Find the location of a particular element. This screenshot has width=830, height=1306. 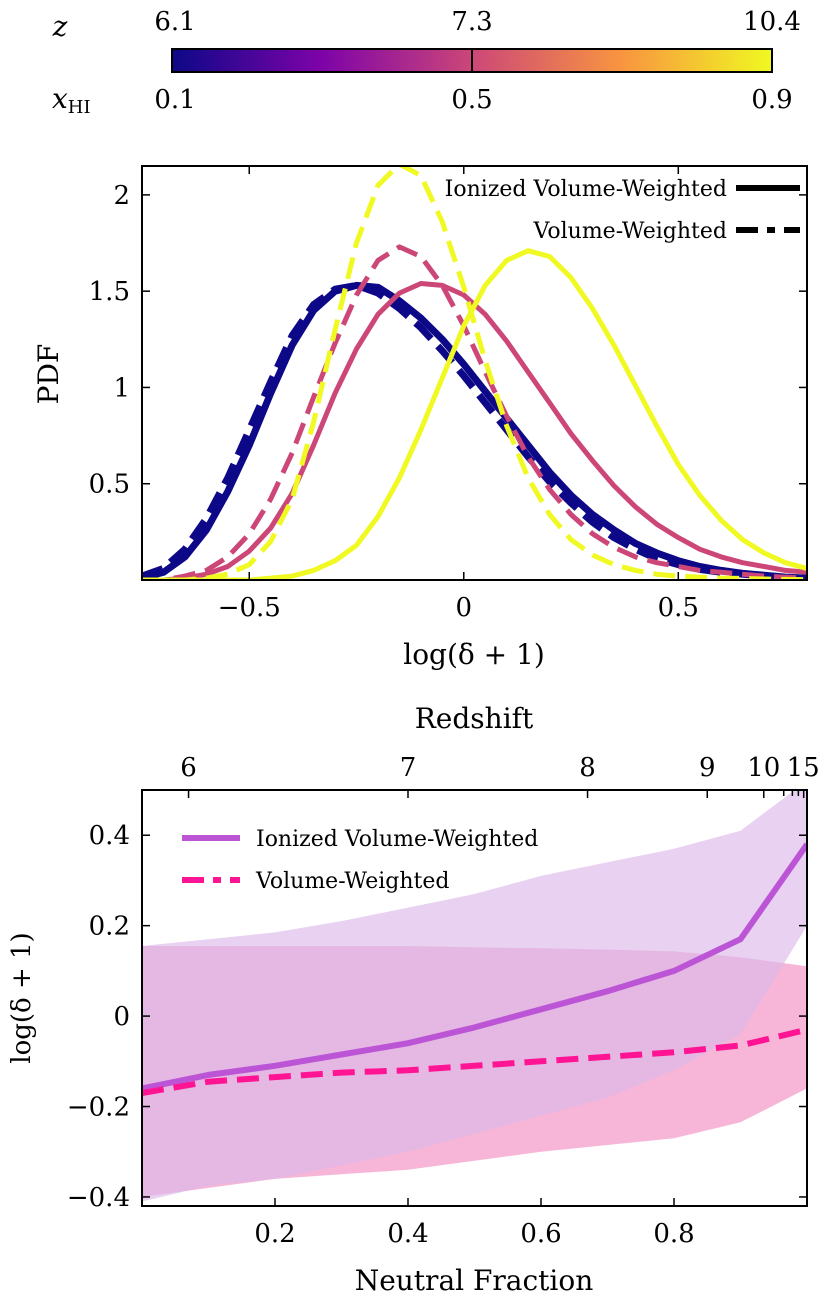

density-x-tick-label-1: 0.2 is located at coordinates (274, 1234).